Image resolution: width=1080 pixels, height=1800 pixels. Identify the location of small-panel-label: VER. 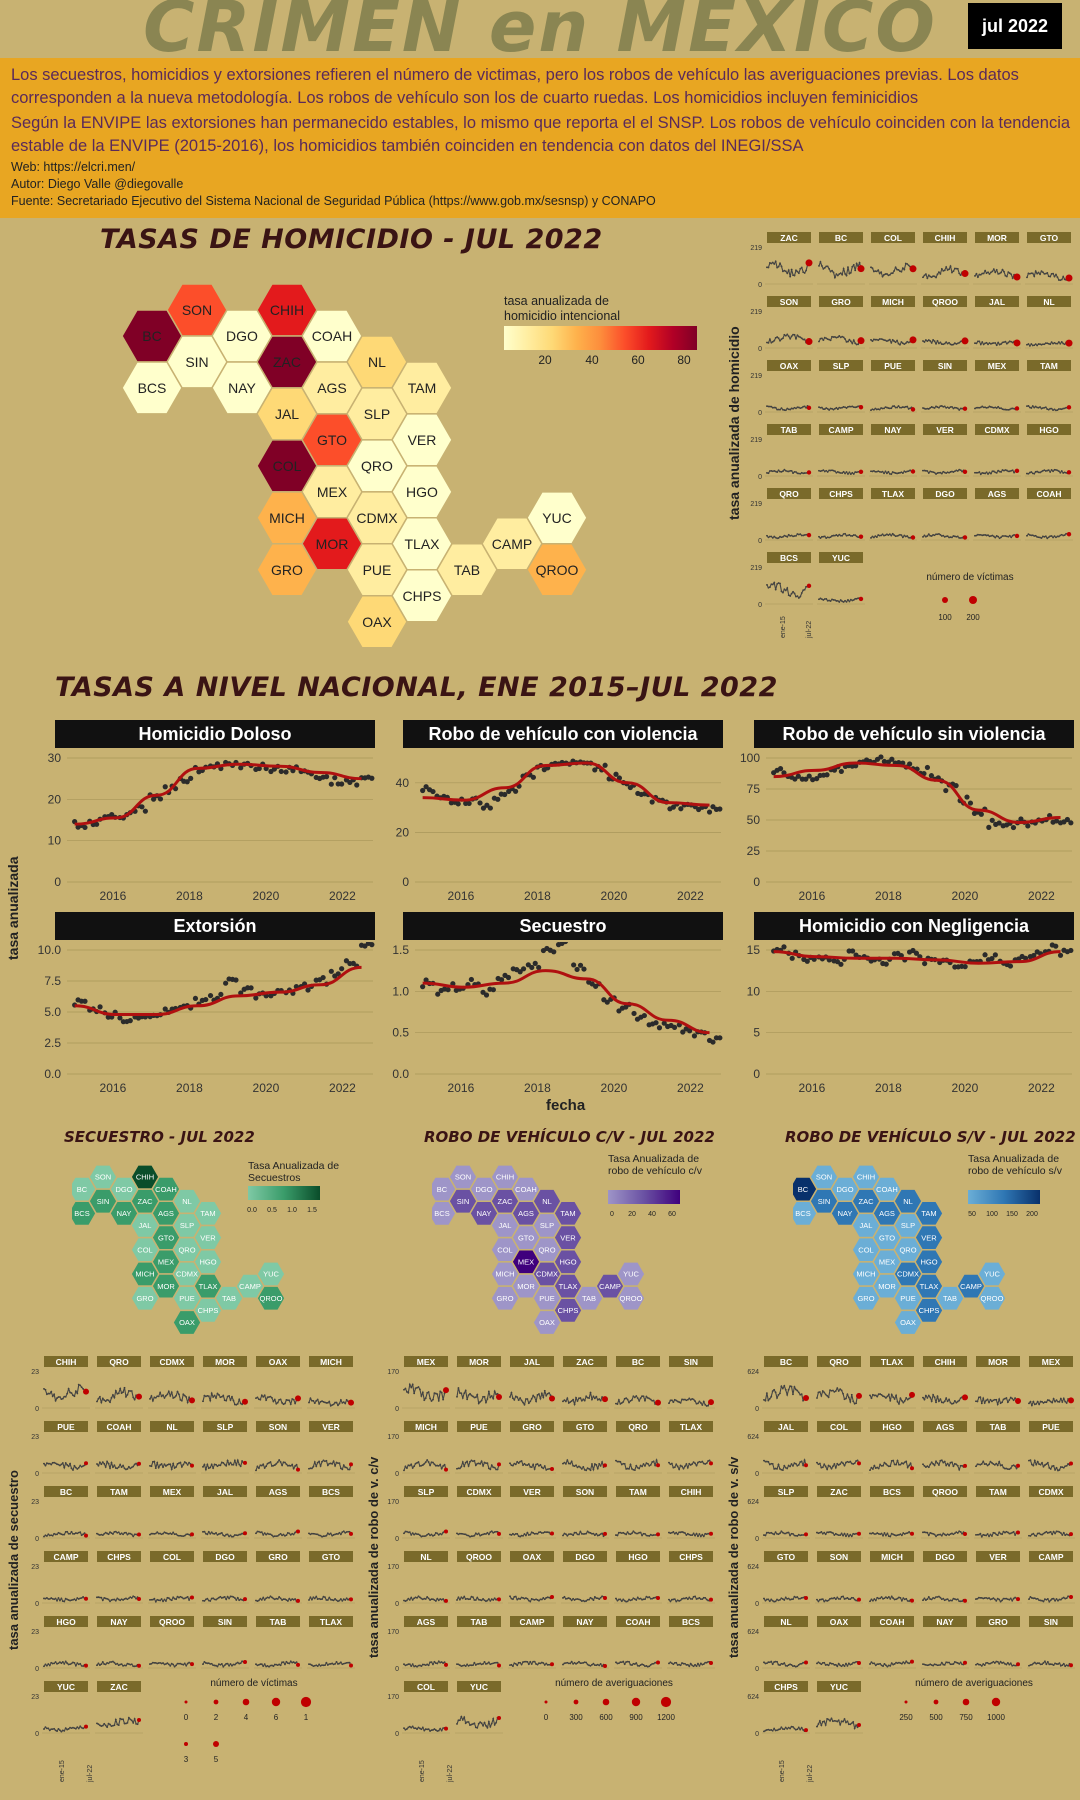
(944, 430).